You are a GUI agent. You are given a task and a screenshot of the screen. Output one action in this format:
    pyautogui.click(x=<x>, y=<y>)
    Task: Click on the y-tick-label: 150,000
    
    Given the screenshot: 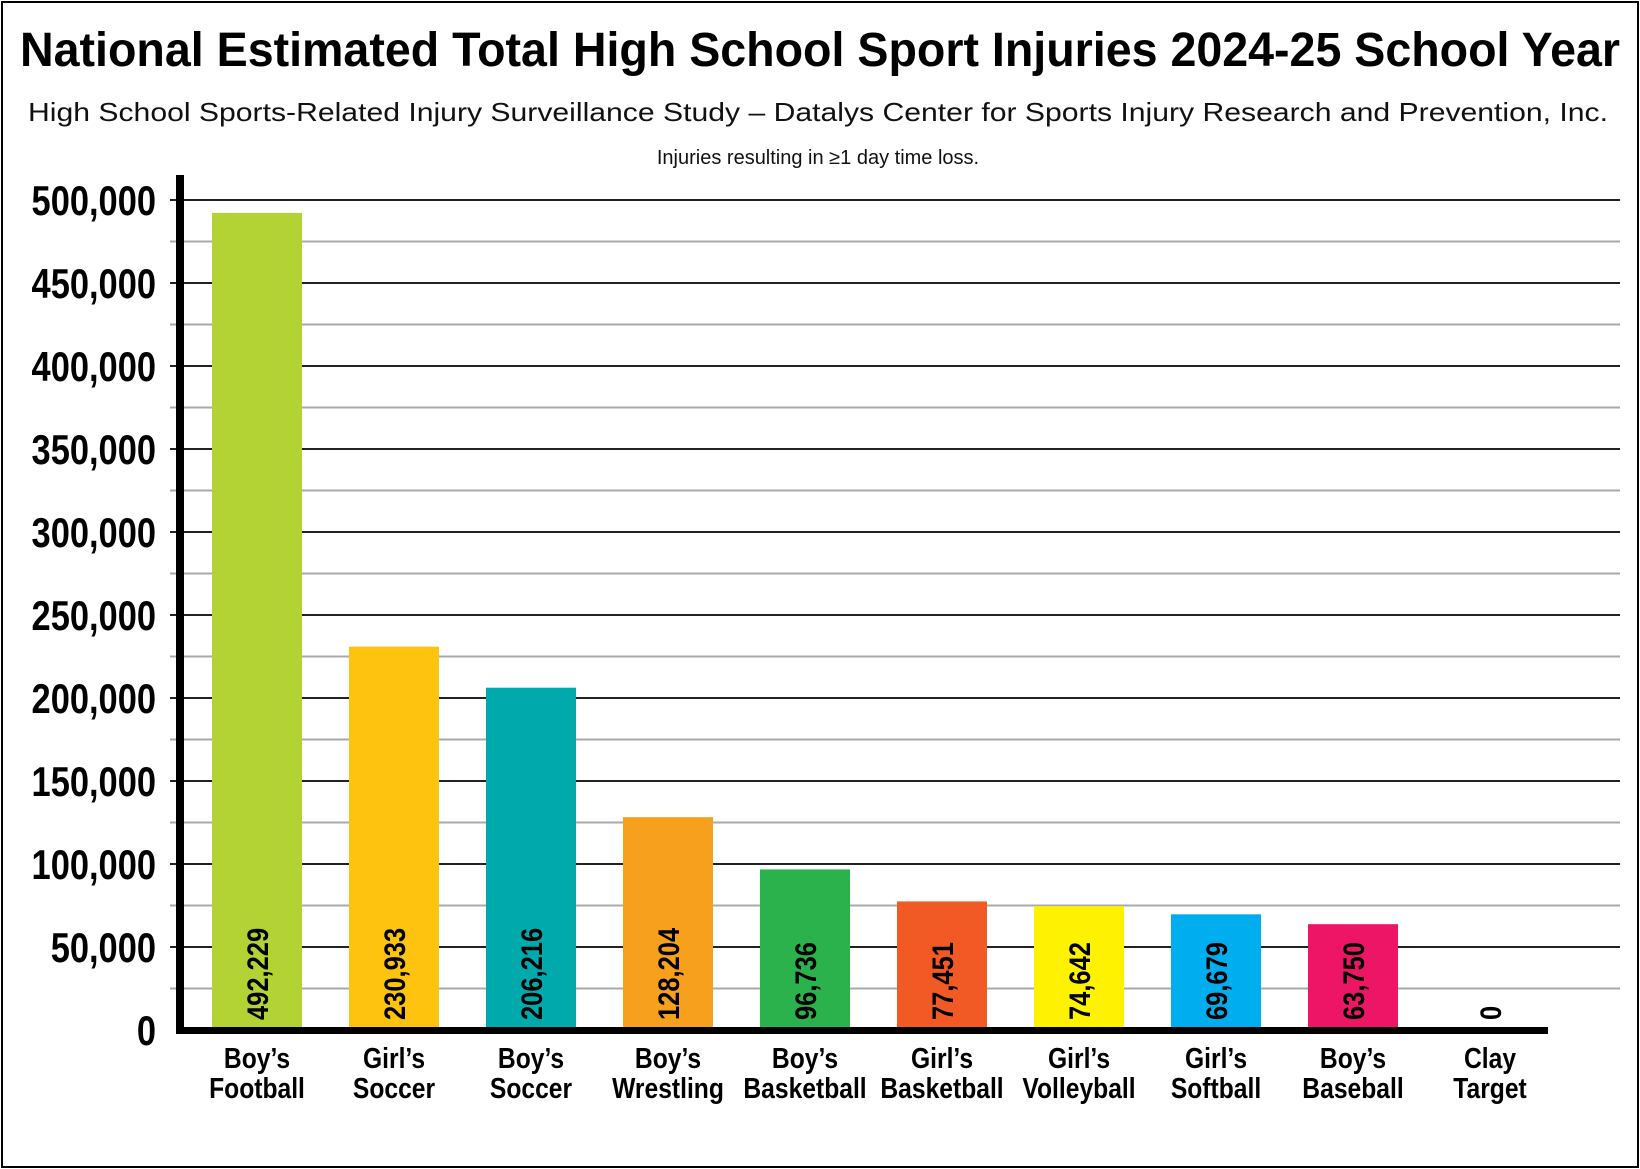 What is the action you would take?
    pyautogui.click(x=94, y=782)
    